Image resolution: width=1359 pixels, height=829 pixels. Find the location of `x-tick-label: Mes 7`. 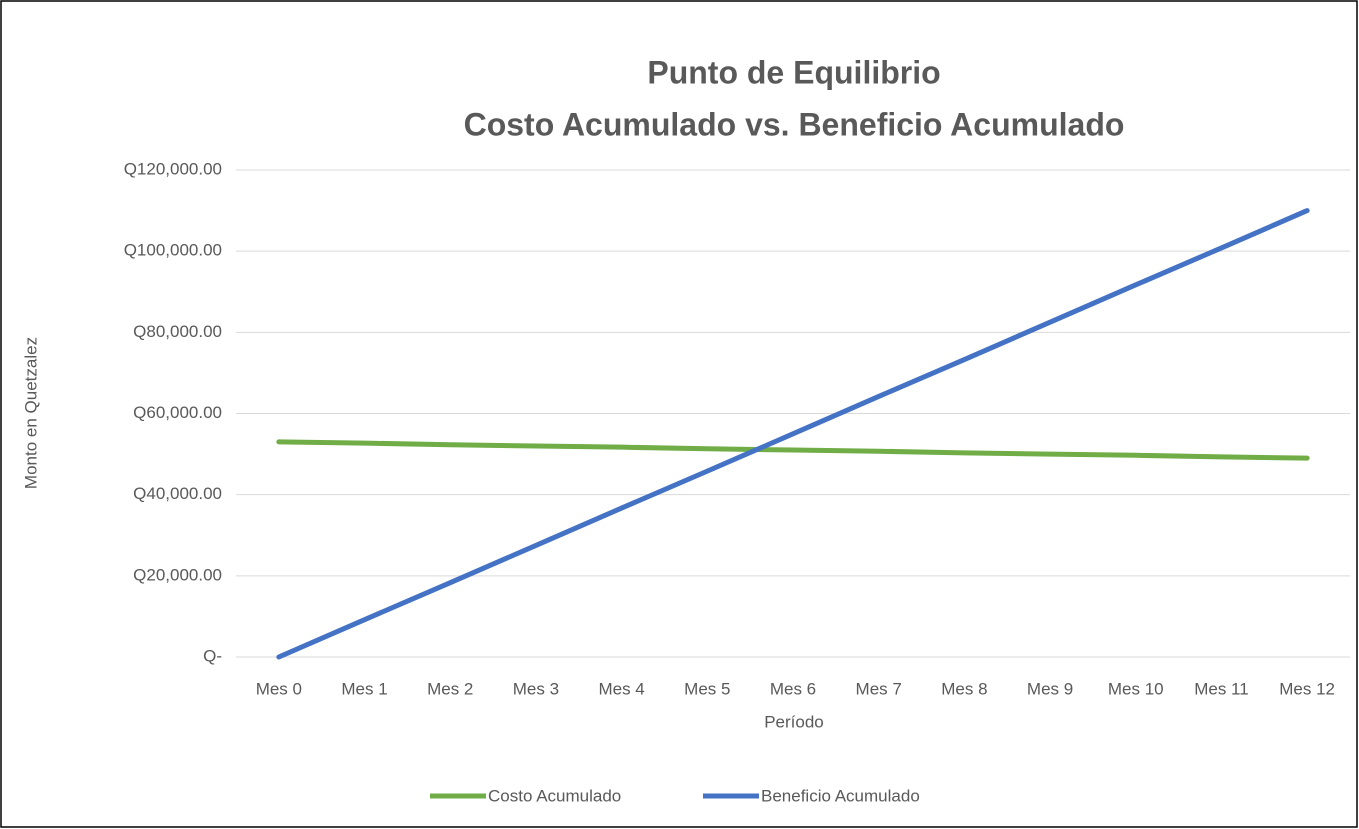

x-tick-label: Mes 7 is located at coordinates (879, 688).